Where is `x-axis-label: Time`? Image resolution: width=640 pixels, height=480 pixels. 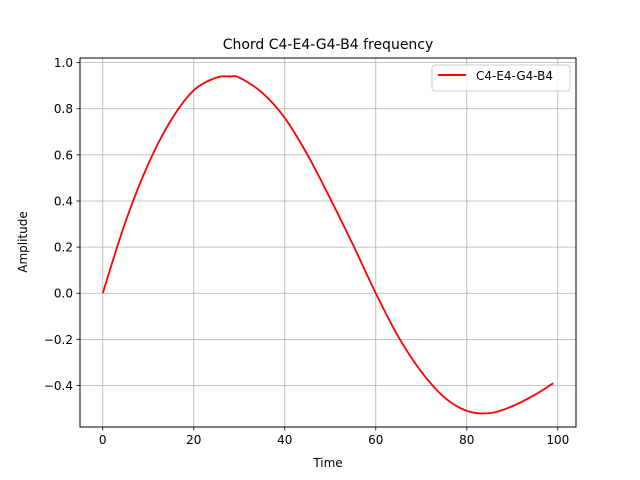
x-axis-label: Time is located at coordinates (327, 463).